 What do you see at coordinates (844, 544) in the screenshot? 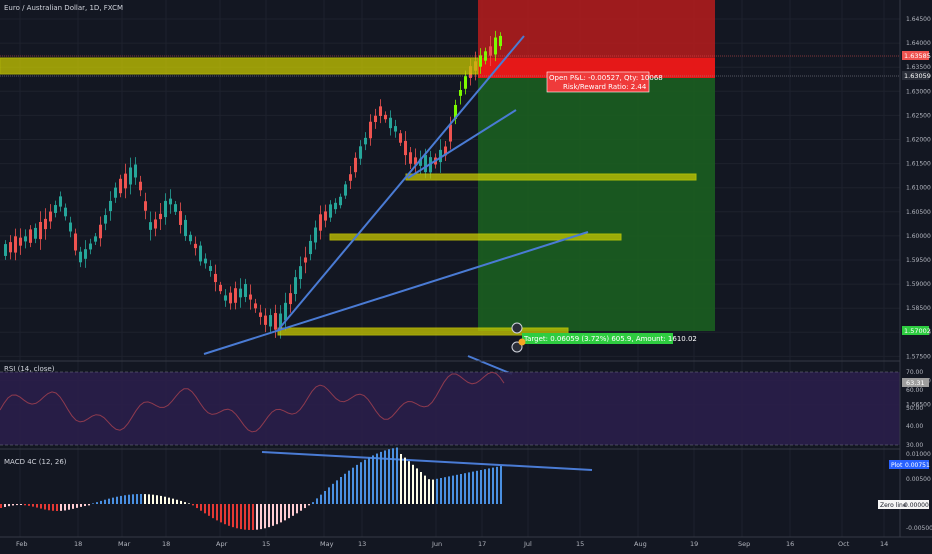
I see `time-axis-label: Oct` at bounding box center [844, 544].